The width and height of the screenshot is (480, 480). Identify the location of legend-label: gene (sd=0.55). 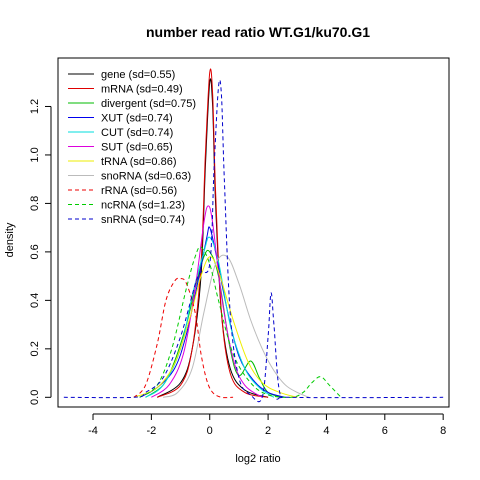
(138, 75).